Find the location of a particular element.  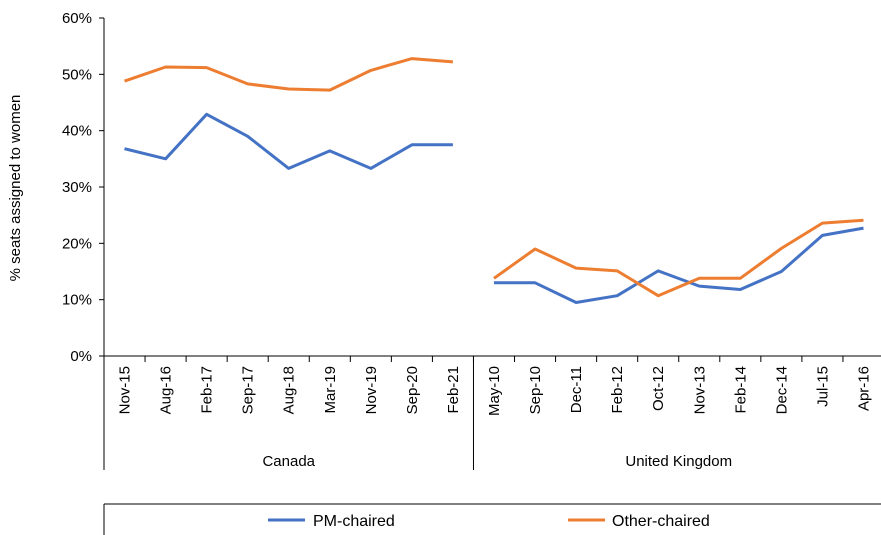

x-tick-label: Nov-13 is located at coordinates (699, 390).